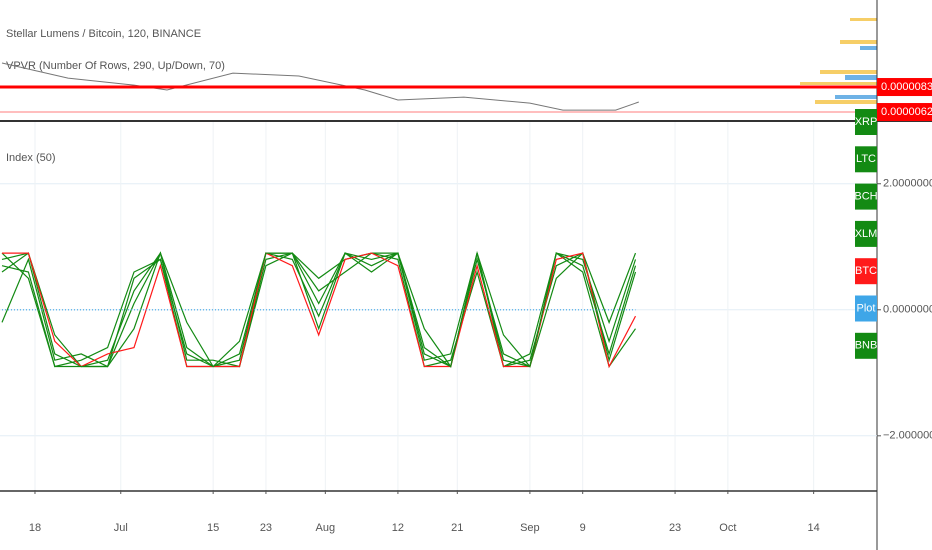 The height and width of the screenshot is (550, 932). I want to click on legend-label: BTC, so click(866, 271).